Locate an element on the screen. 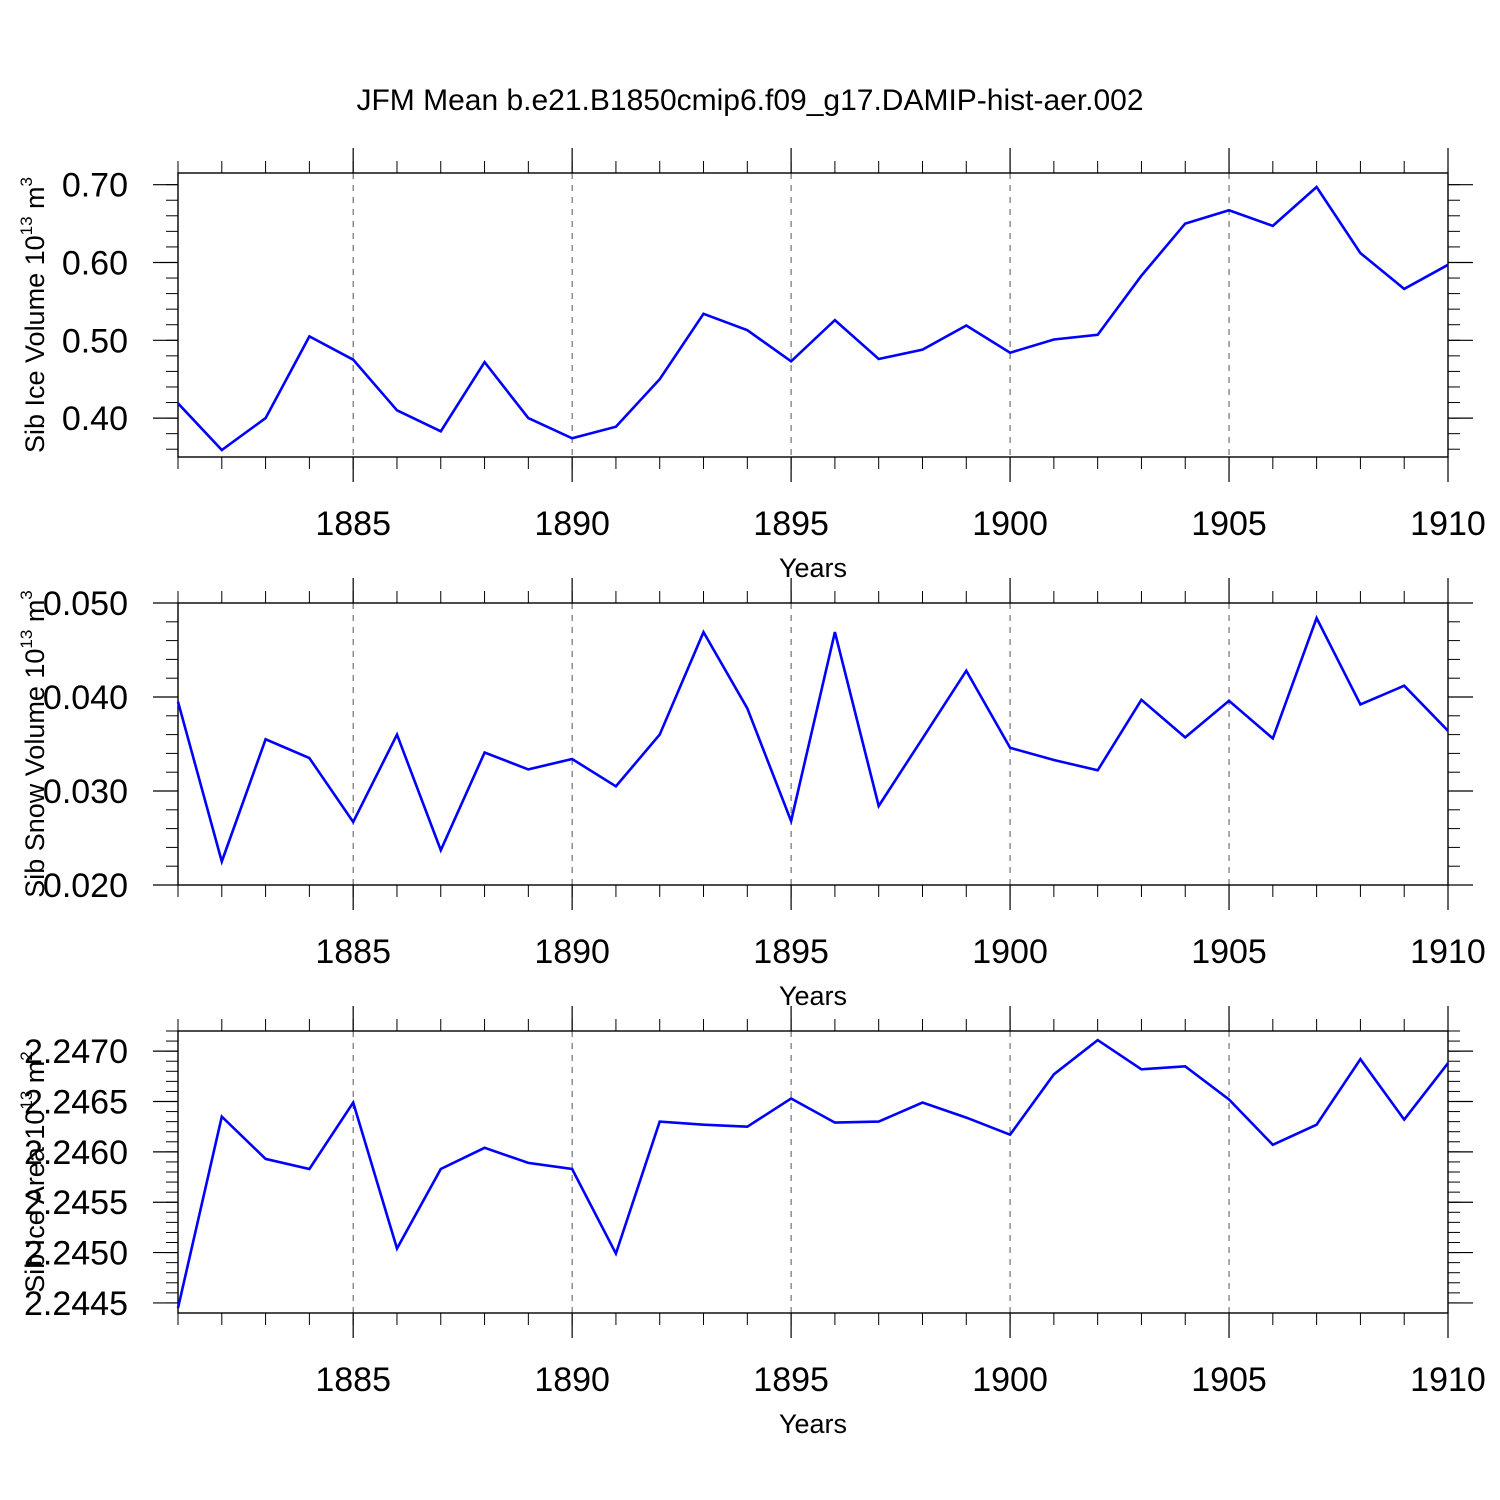  y-tick-label: 0.030 is located at coordinates (85, 792).